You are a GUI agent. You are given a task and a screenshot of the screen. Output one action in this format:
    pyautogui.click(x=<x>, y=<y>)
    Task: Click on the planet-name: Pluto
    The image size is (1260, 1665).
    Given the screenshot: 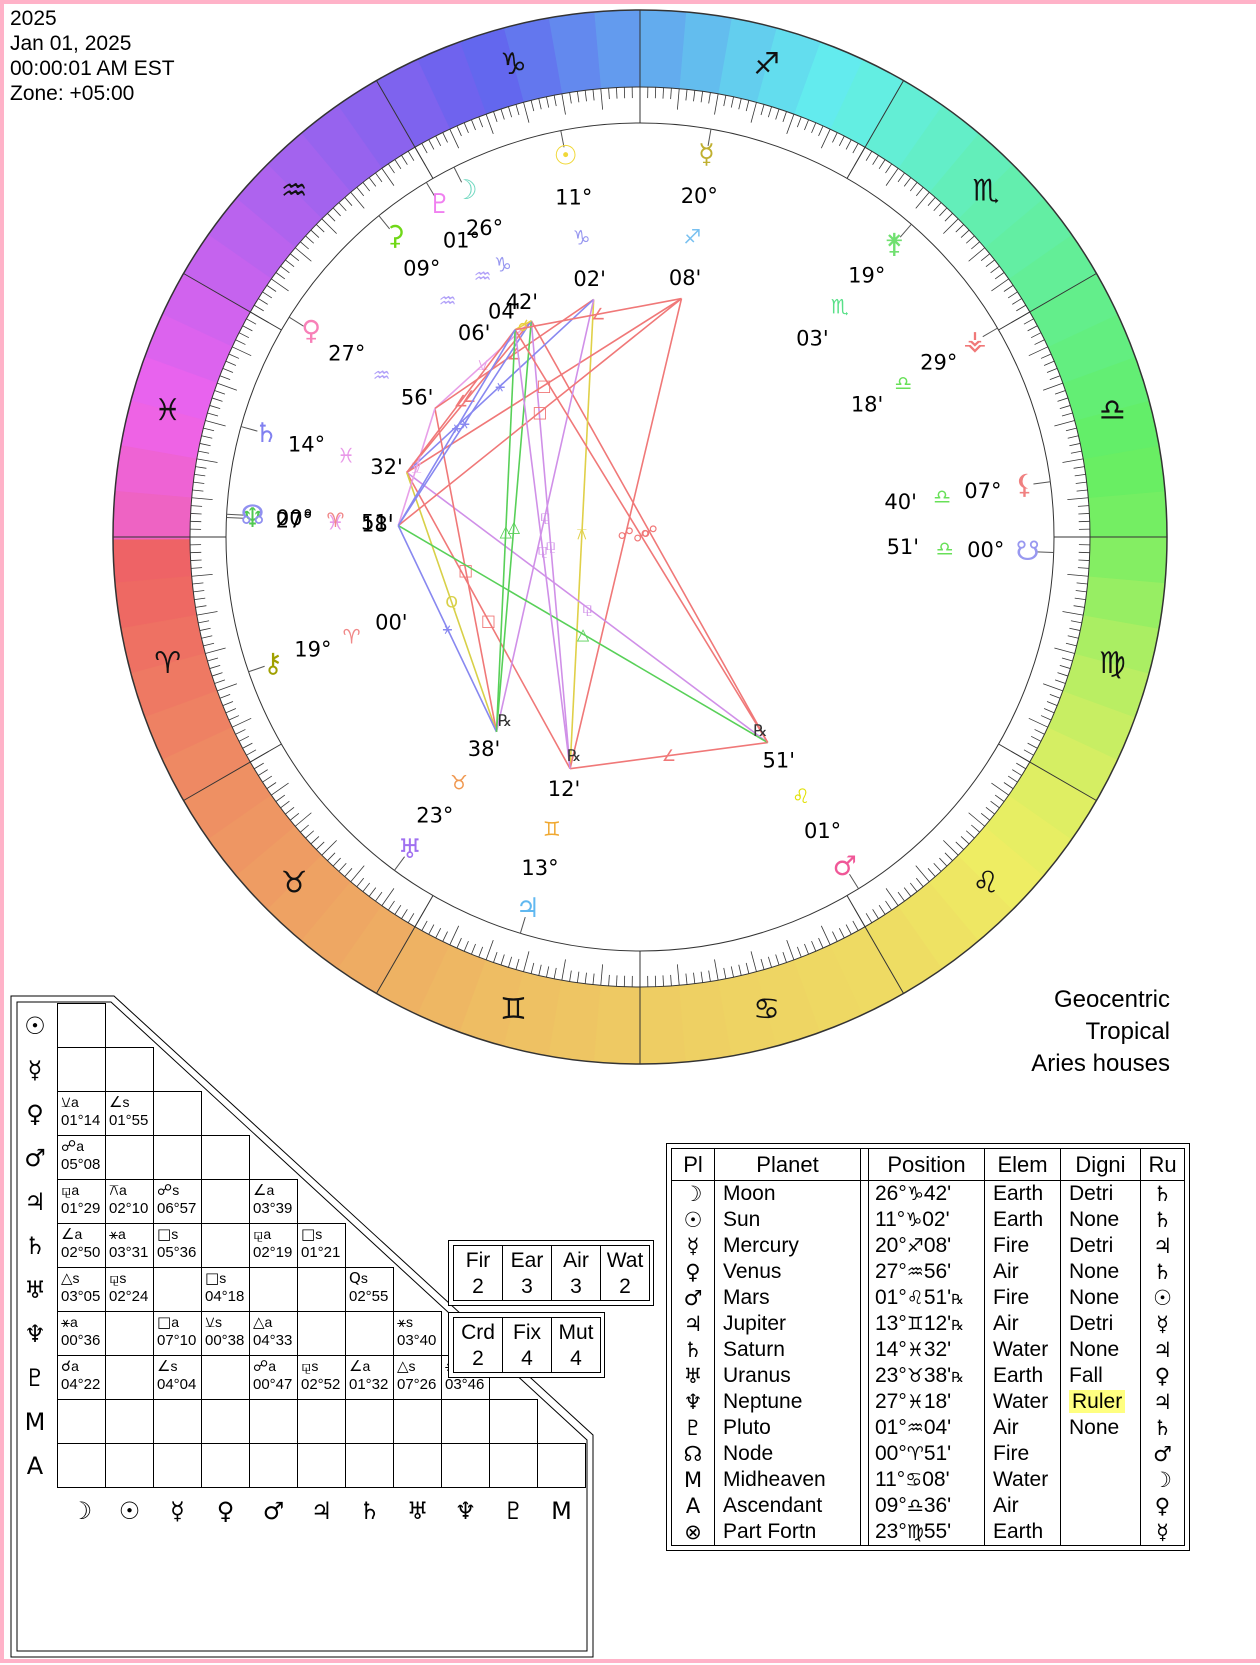 What is the action you would take?
    pyautogui.click(x=787, y=1428)
    